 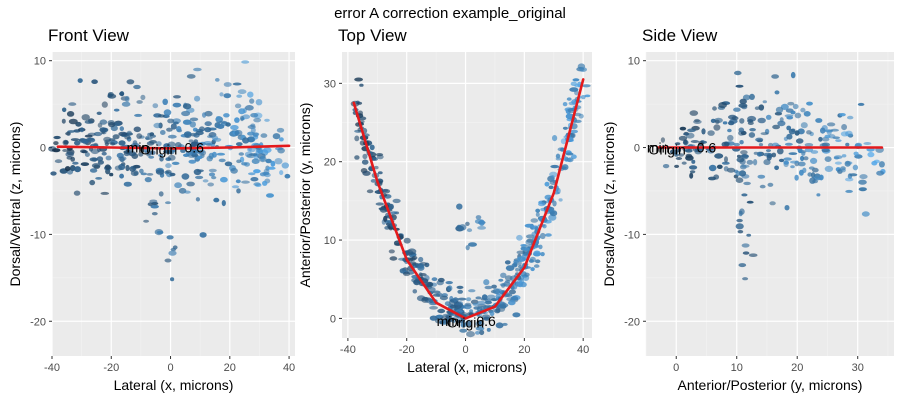 I want to click on y-tick-label: -10, so click(x=38, y=235).